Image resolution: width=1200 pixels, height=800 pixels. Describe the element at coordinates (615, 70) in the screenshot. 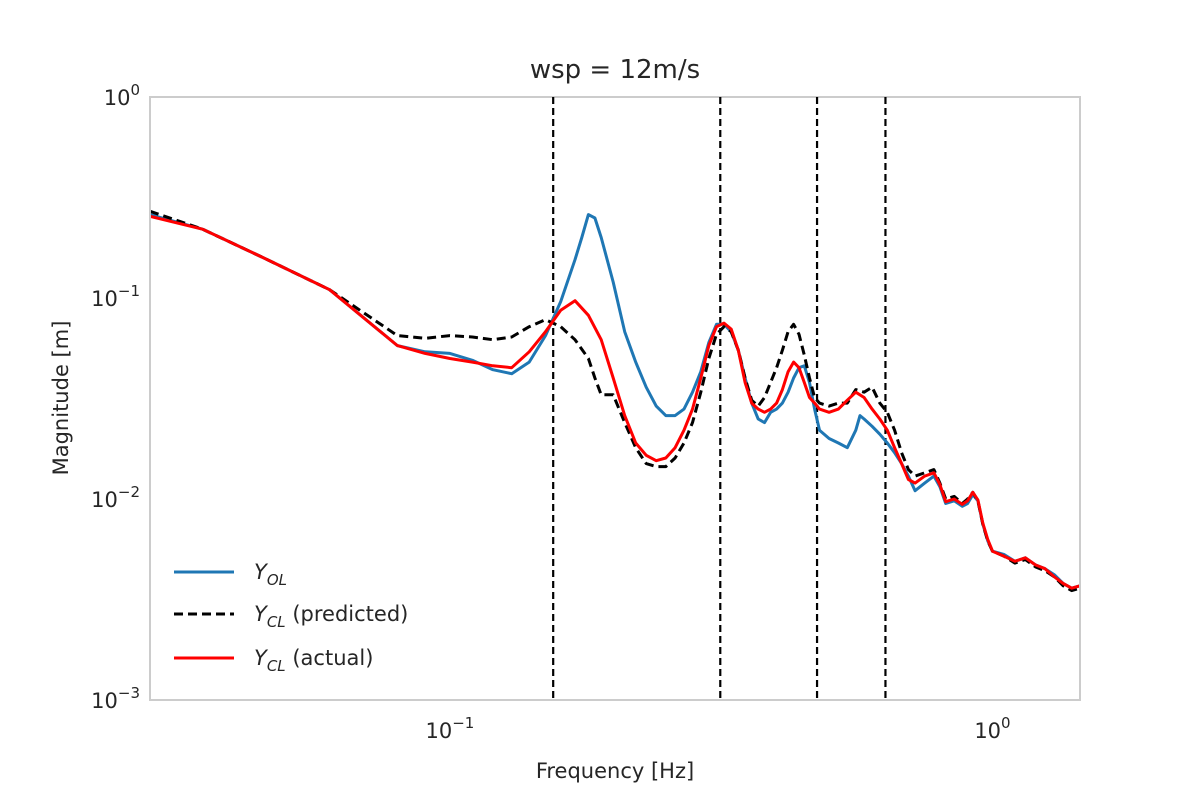

I see `chart-title: wsp = 12m/s` at that location.